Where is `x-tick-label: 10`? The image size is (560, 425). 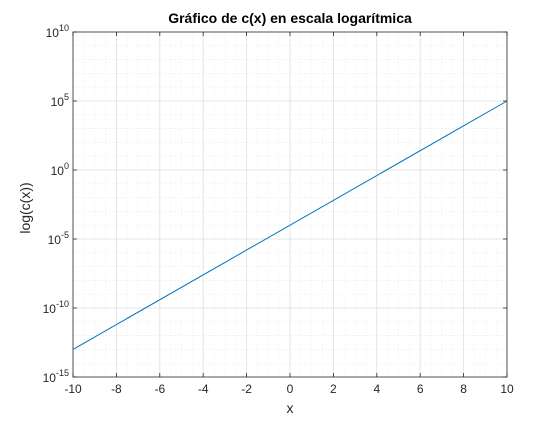
x-tick-label: 10 is located at coordinates (507, 389).